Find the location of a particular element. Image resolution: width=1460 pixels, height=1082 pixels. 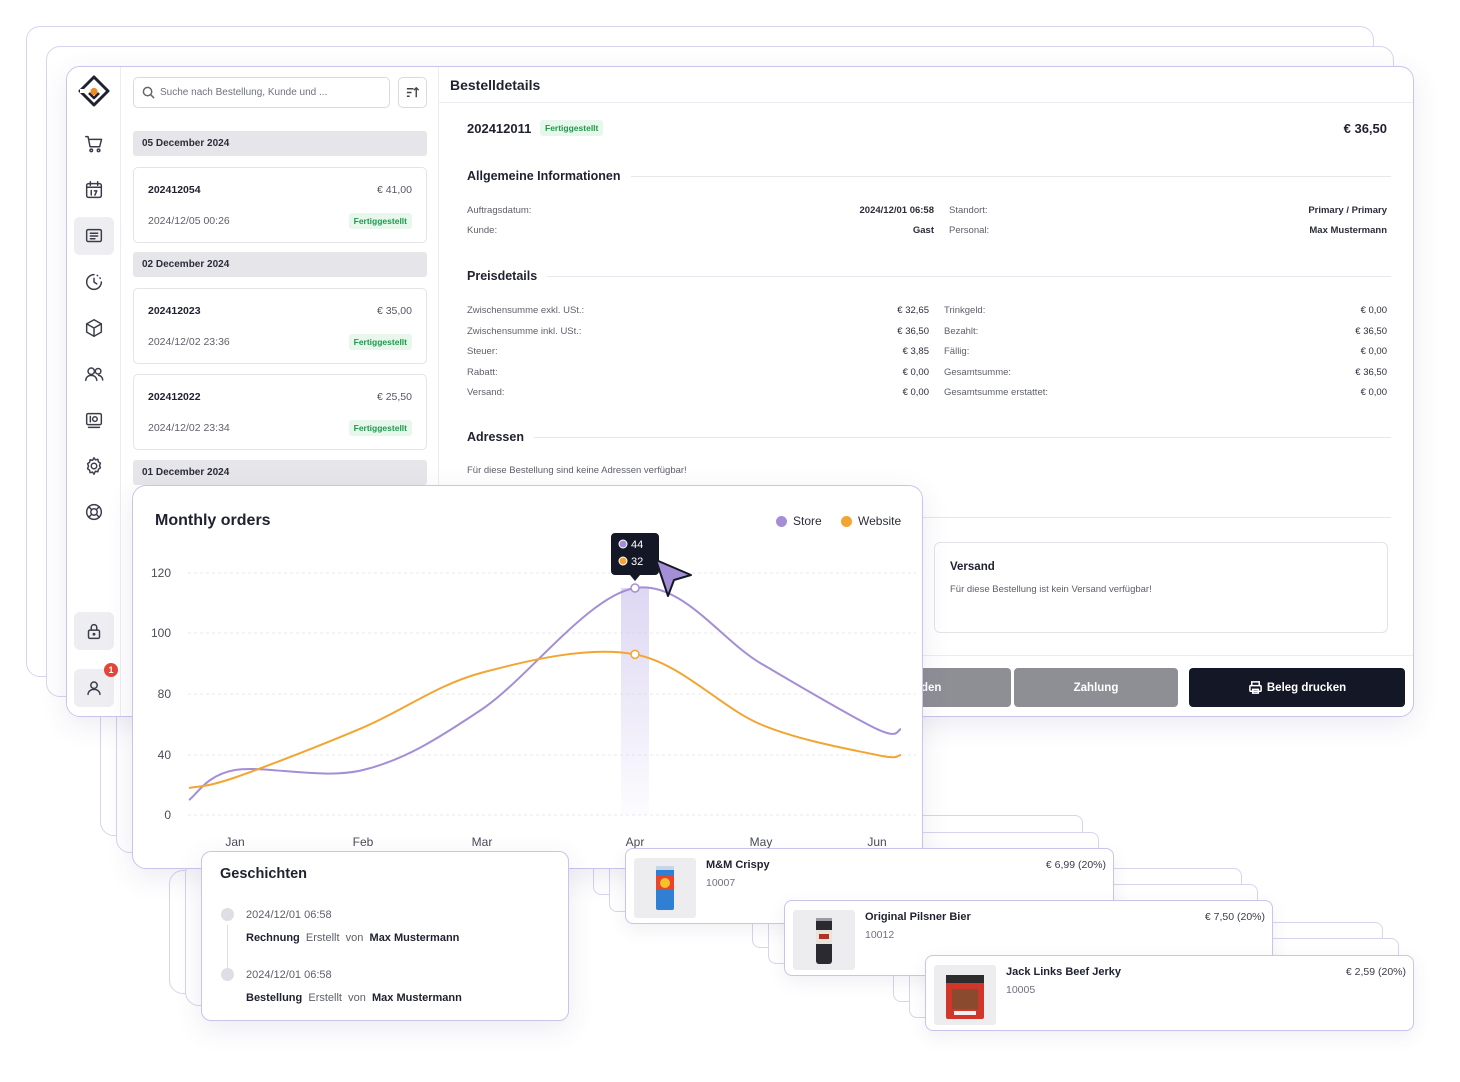

nav-customers-button is located at coordinates (94, 374).